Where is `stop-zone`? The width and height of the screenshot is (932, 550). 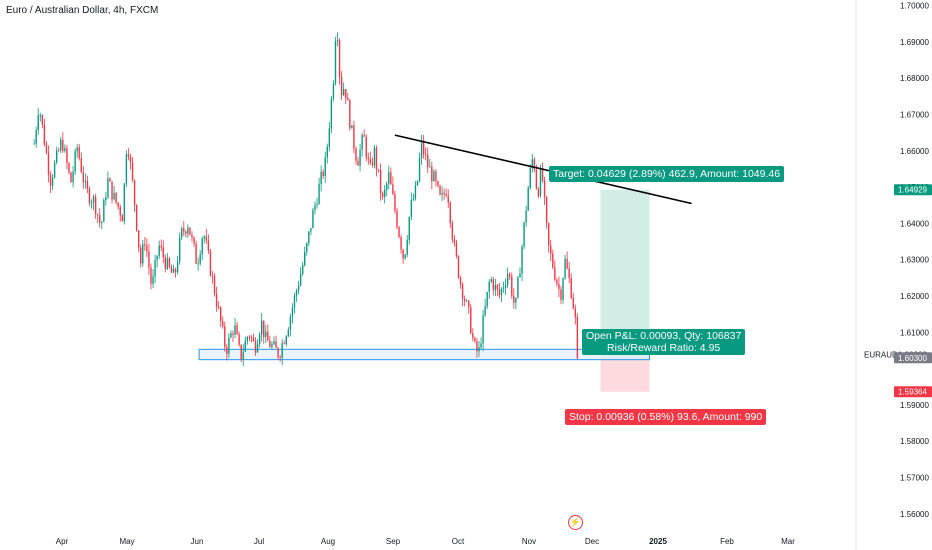 stop-zone is located at coordinates (625, 374).